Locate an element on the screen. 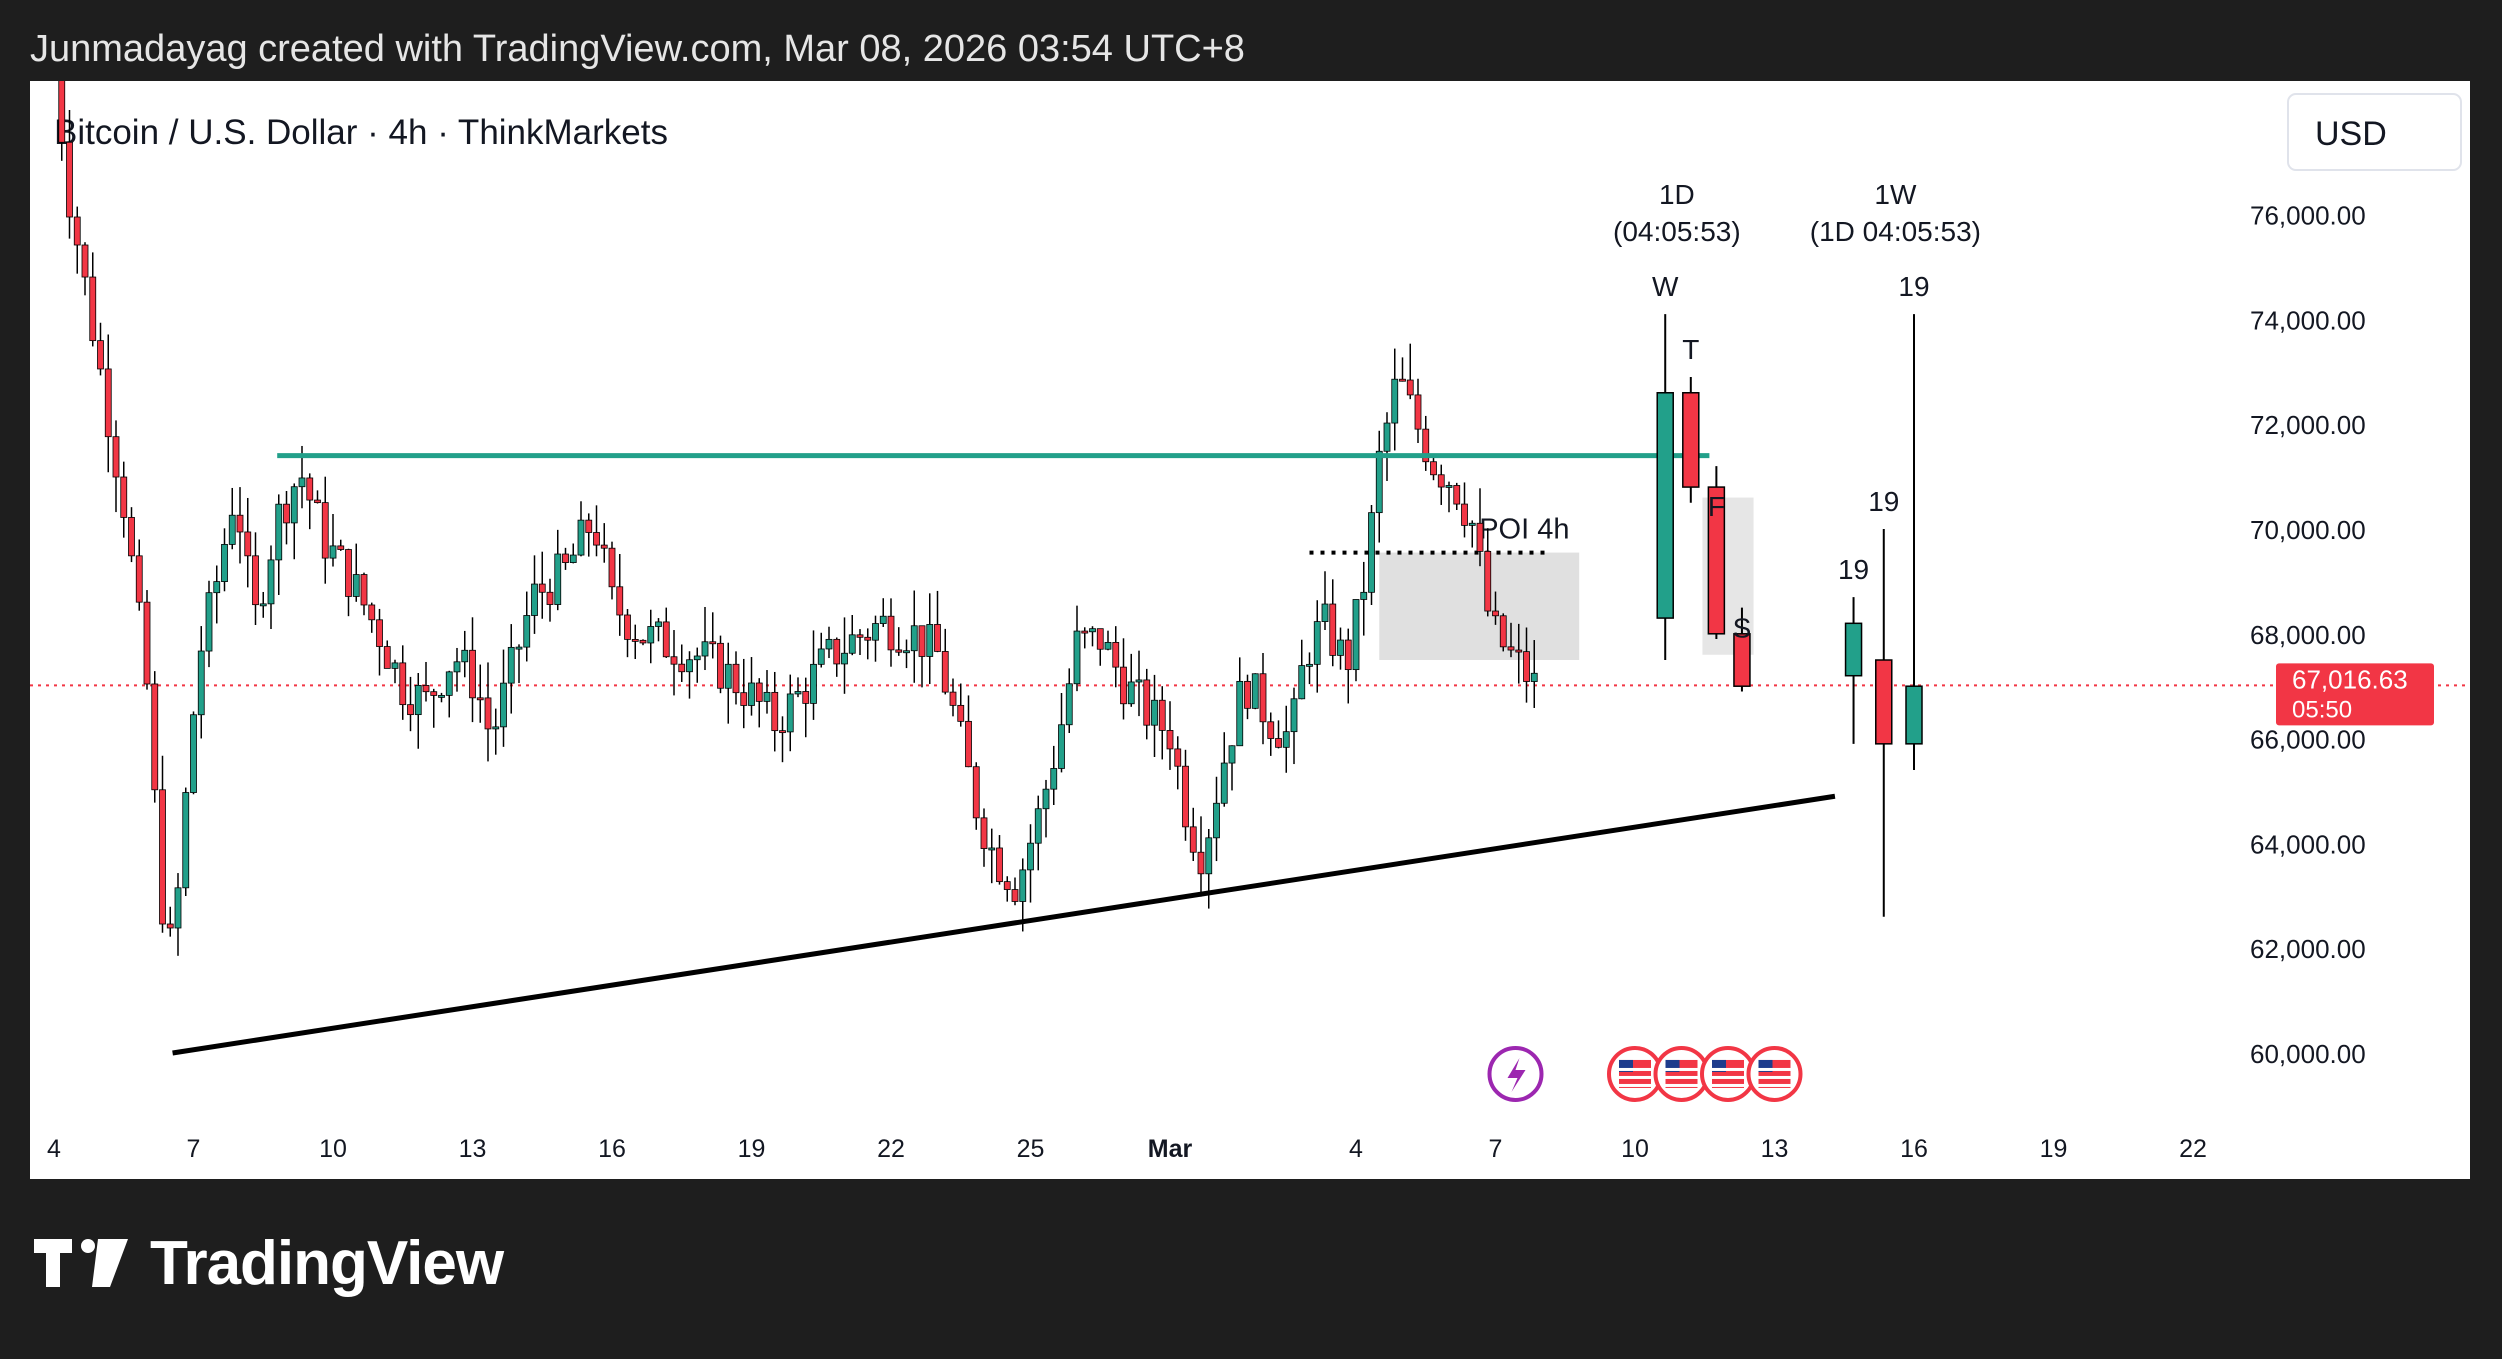  currency-button-label: USD is located at coordinates (2351, 134).